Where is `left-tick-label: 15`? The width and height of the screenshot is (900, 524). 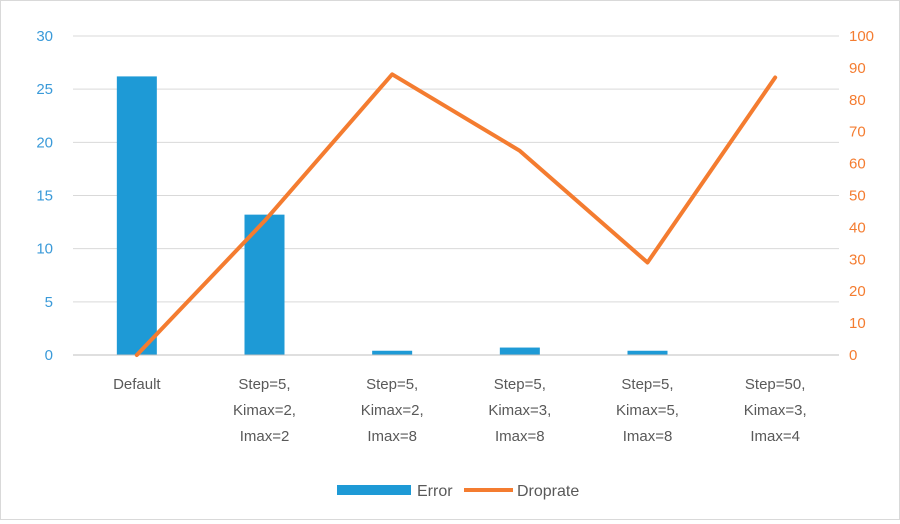
left-tick-label: 15 is located at coordinates (44, 196).